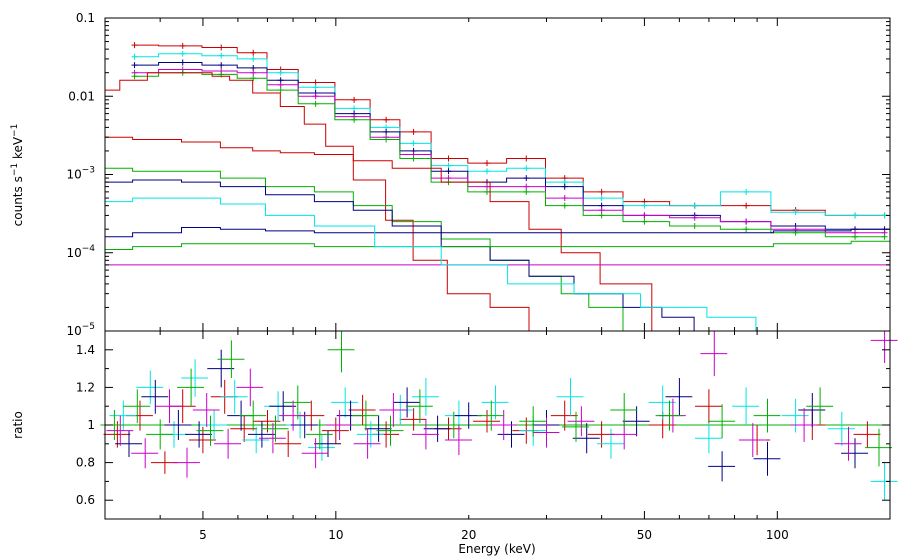 Image resolution: width=902 pixels, height=558 pixels. Describe the element at coordinates (85, 387) in the screenshot. I see `y-tick-label: 1.2` at that location.